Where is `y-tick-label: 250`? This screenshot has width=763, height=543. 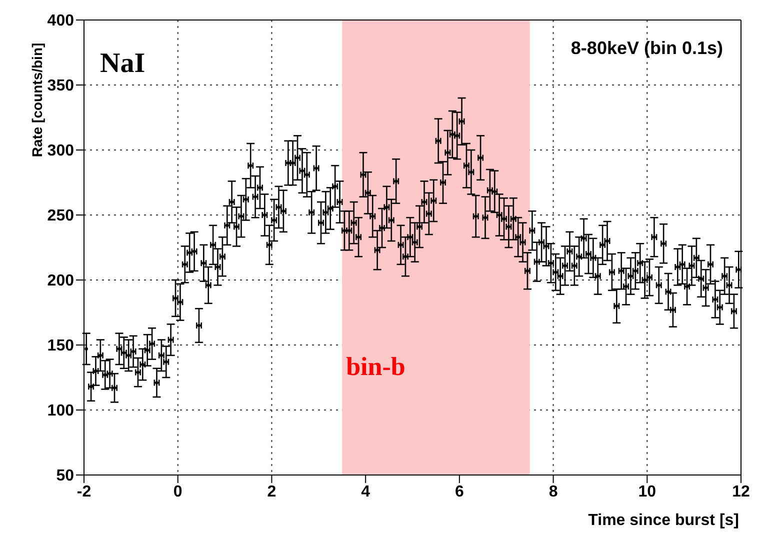
y-tick-label: 250 is located at coordinates (60, 216).